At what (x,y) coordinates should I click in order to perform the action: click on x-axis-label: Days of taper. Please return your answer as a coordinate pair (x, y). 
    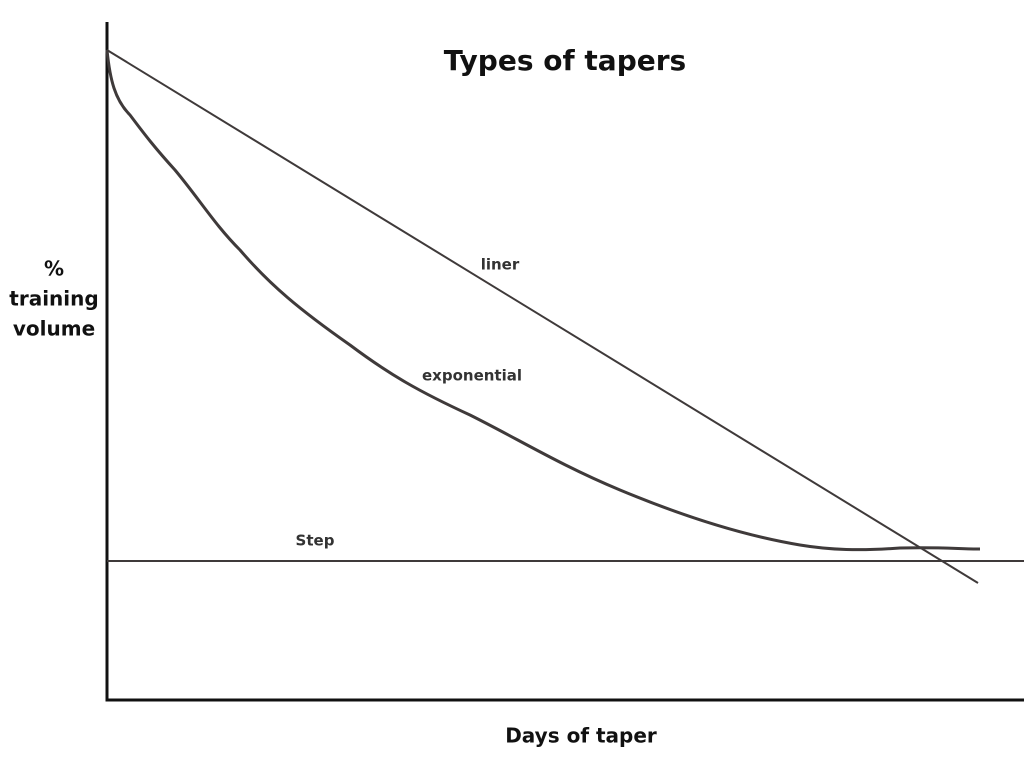
    Looking at the image, I should click on (581, 736).